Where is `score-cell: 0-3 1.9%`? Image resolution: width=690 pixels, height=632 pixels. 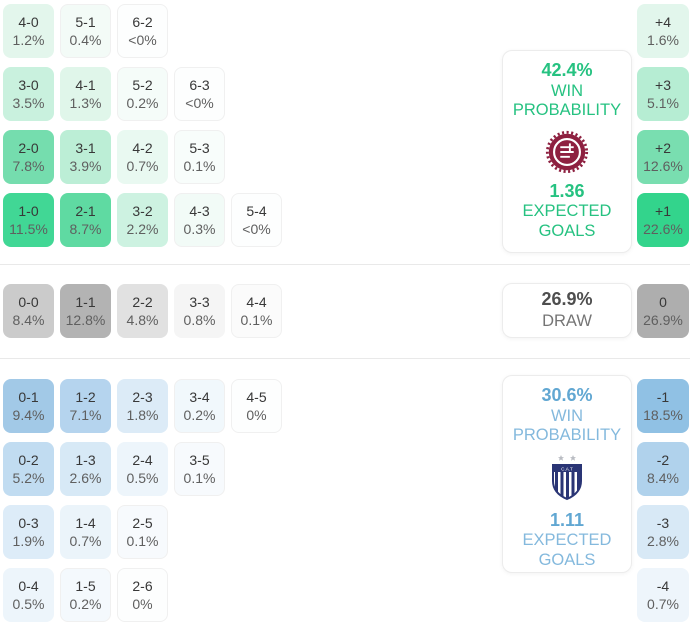 score-cell: 0-3 1.9% is located at coordinates (28, 532).